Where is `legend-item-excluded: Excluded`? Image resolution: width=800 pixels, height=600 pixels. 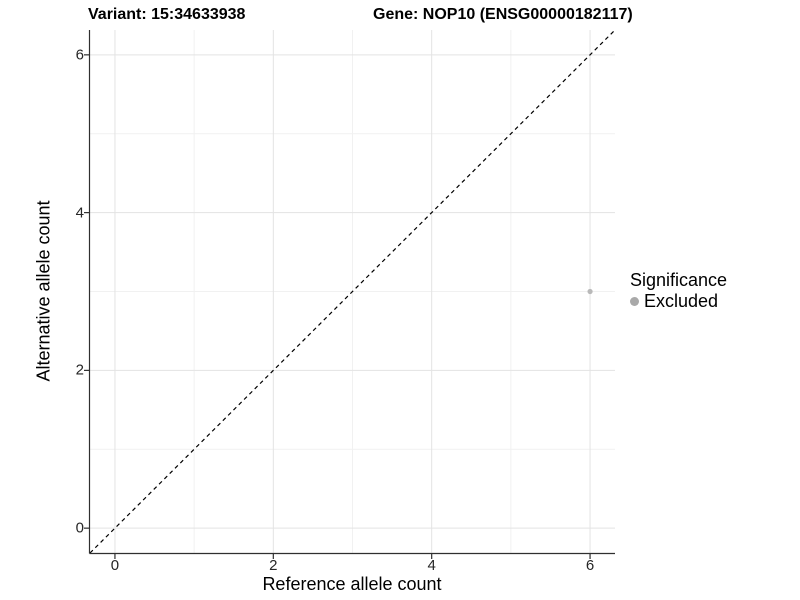
legend-item-excluded: Excluded is located at coordinates (678, 301).